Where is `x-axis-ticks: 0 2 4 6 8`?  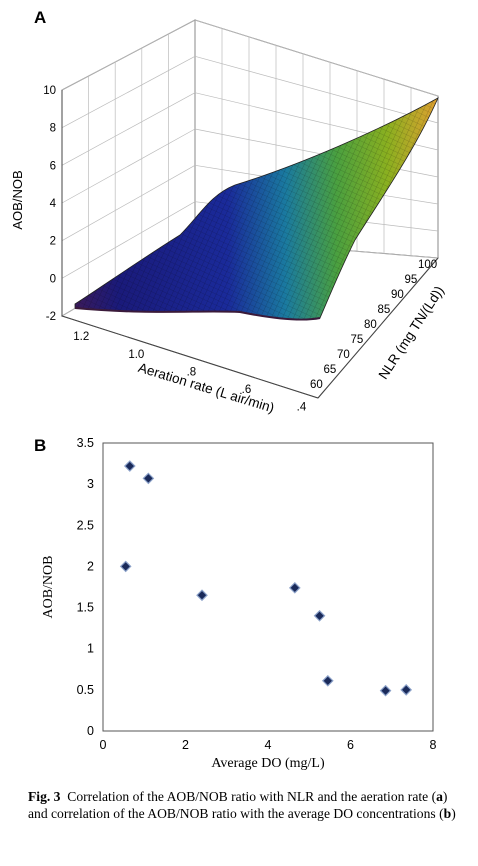 x-axis-ticks: 0 2 4 6 8 is located at coordinates (268, 745).